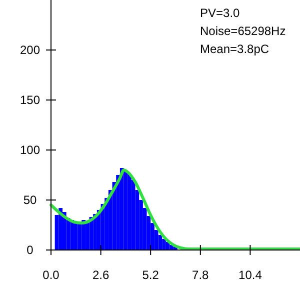 This screenshot has width=300, height=300. Describe the element at coordinates (250, 275) in the screenshot. I see `x-tick-label: 10.4` at that location.